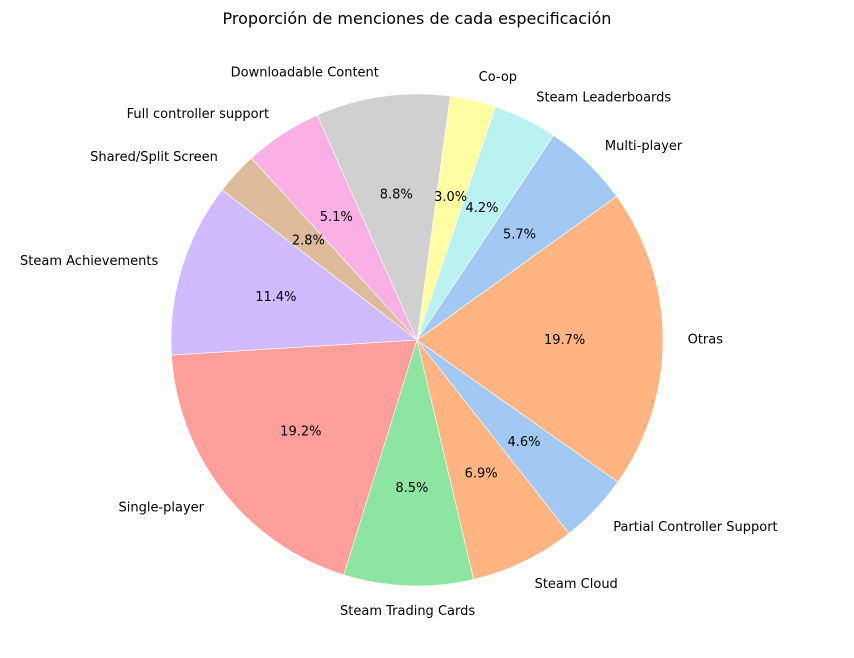 This screenshot has height=658, width=854. What do you see at coordinates (383, 217) in the screenshot?
I see `pie-slice-downloadable-content` at bounding box center [383, 217].